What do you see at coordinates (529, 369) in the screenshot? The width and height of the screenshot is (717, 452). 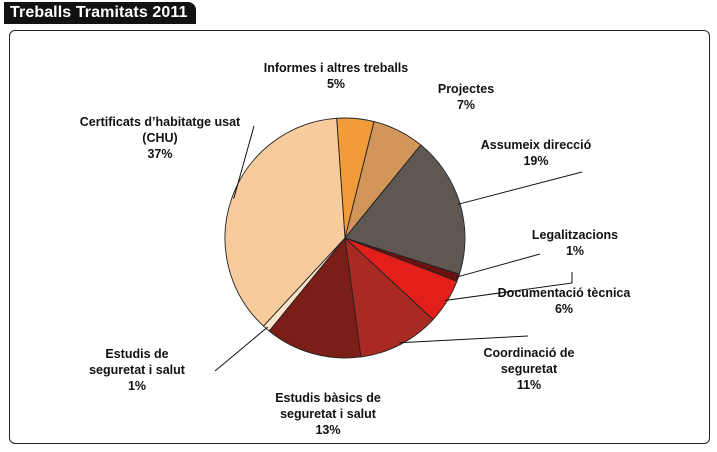 I see `slice-name-label: seguretat` at bounding box center [529, 369].